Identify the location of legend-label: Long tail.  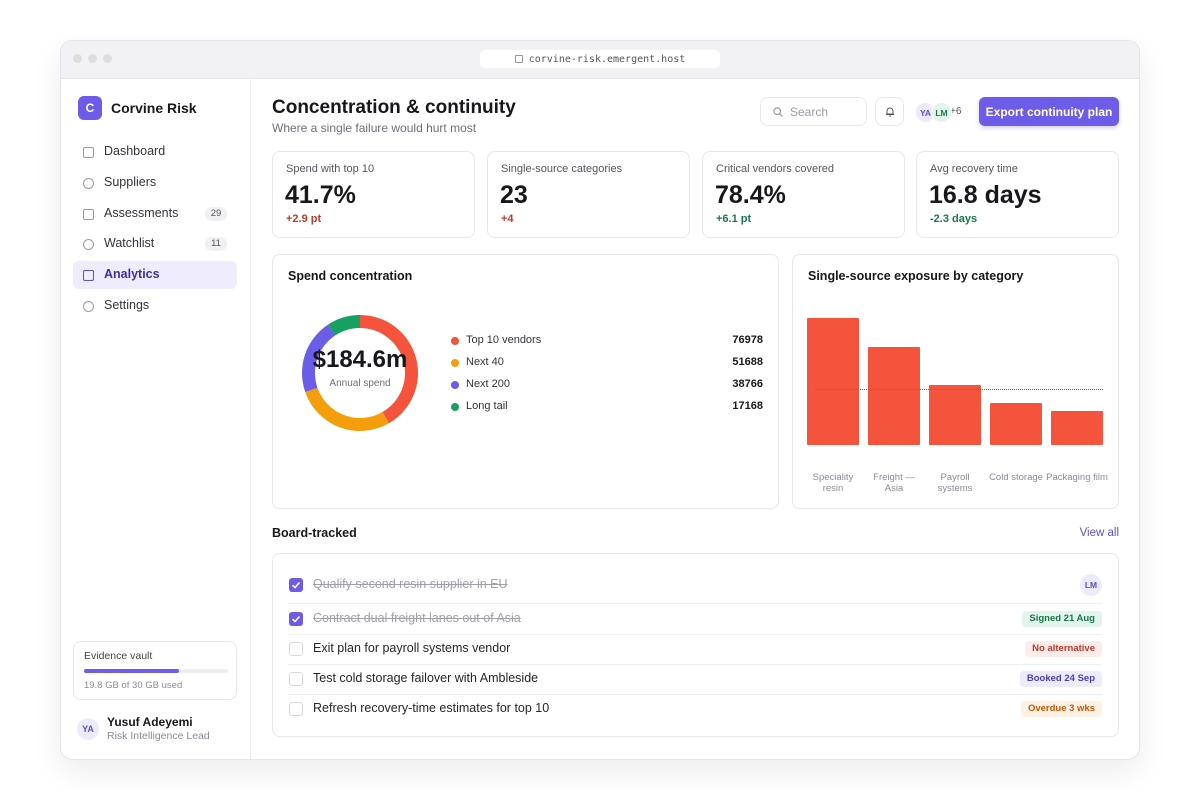
(487, 406).